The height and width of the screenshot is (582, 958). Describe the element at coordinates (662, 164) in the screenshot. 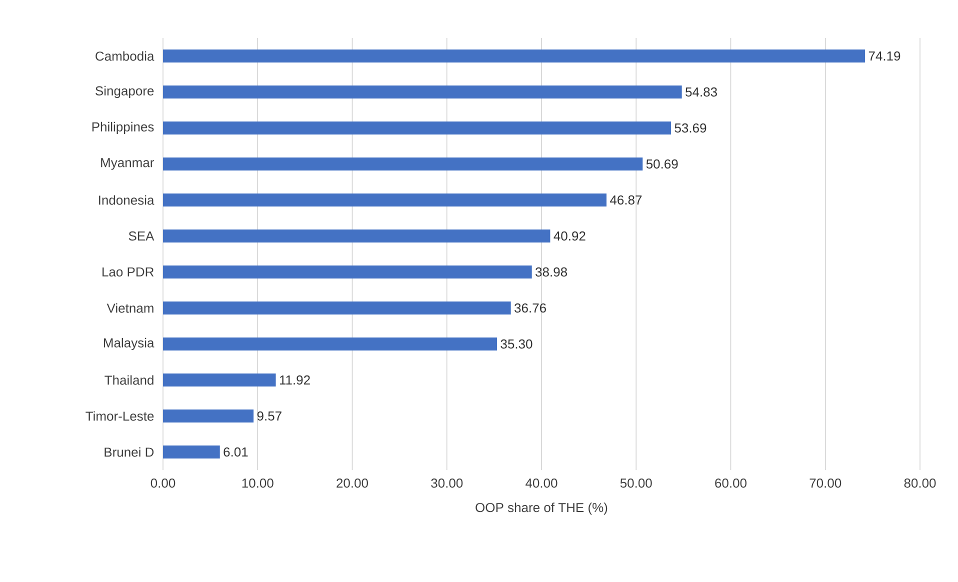

I see `data-label: 50.69` at that location.